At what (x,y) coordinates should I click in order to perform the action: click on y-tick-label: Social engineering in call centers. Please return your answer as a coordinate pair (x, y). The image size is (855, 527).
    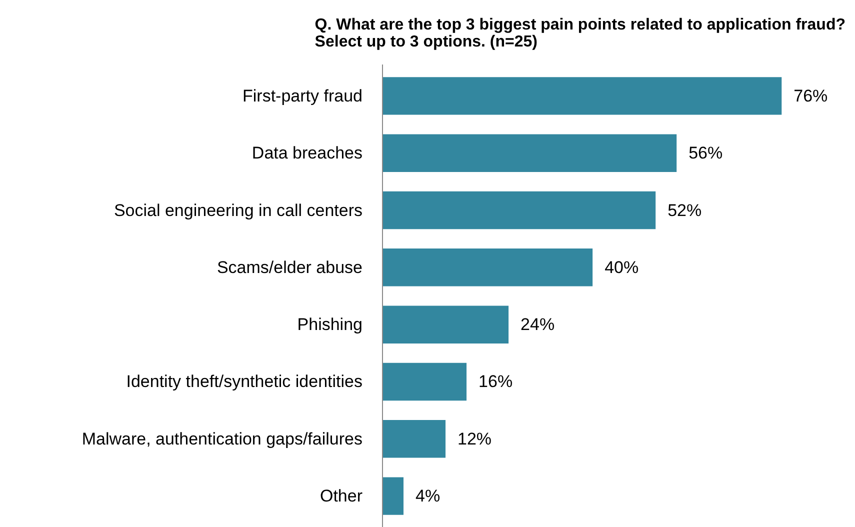
    Looking at the image, I should click on (238, 210).